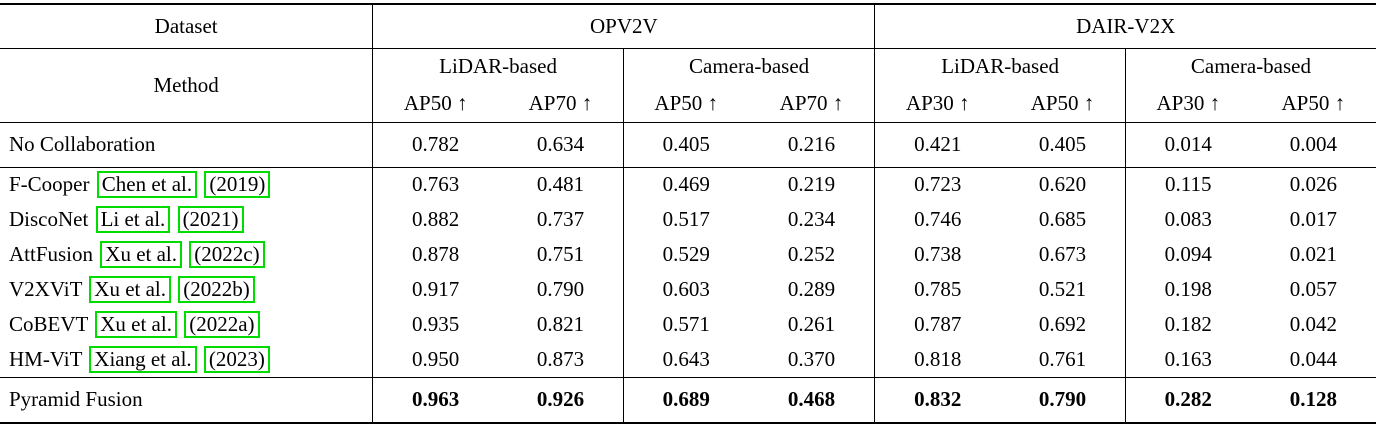 The image size is (1376, 437). What do you see at coordinates (76, 399) in the screenshot?
I see `method-name: Pyramid Fusion` at bounding box center [76, 399].